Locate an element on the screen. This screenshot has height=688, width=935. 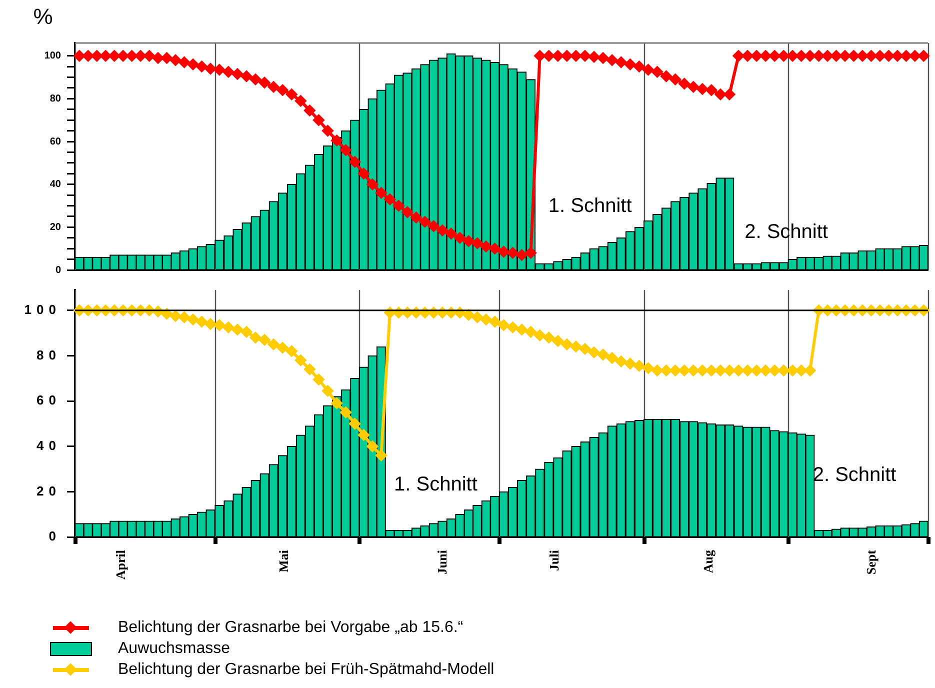
x-tick-label: Mai is located at coordinates (284, 561).